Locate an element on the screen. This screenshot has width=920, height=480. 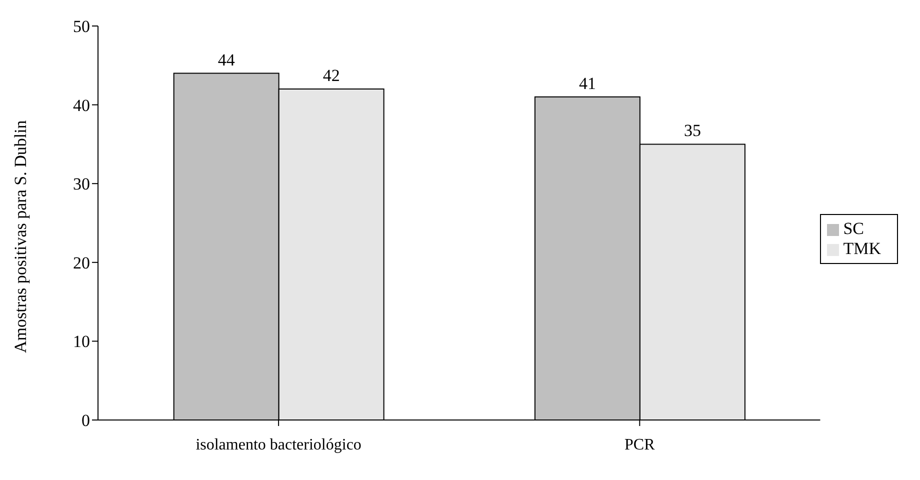
legend-label: SC is located at coordinates (853, 228).